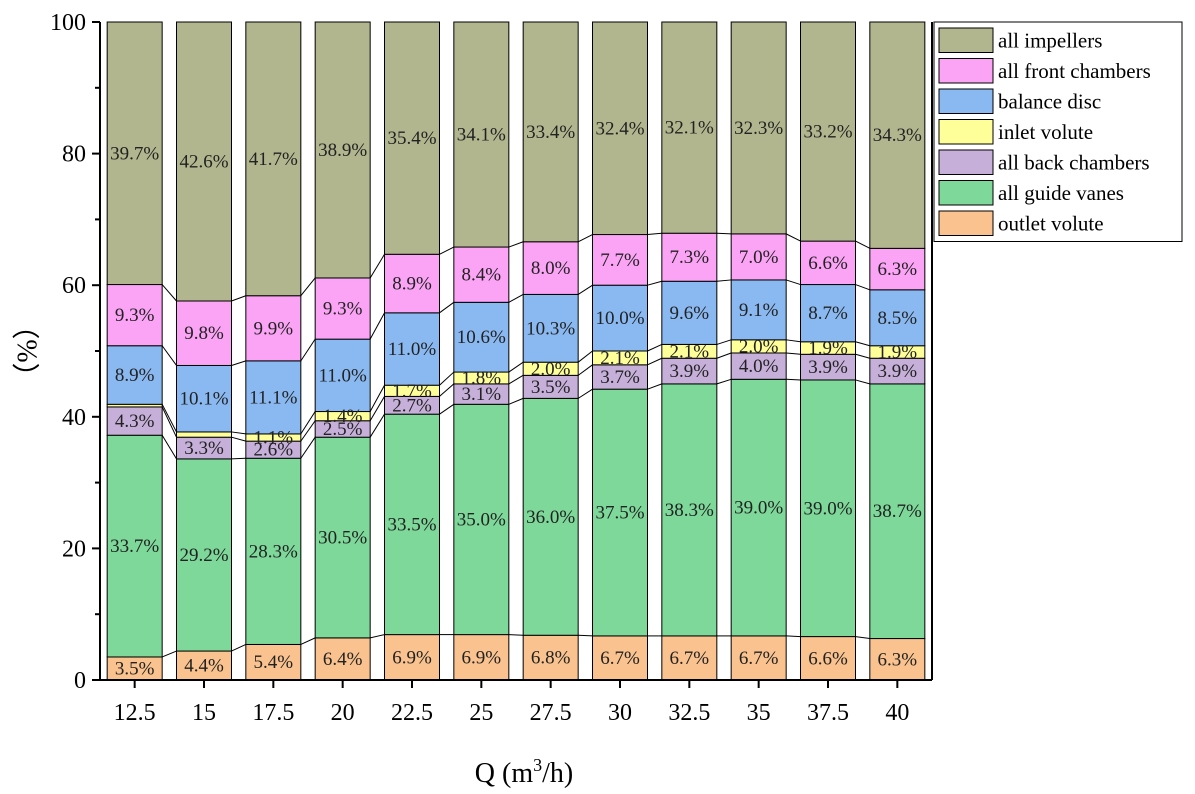  I want to click on data-label-balance-disc-35: 9.1%, so click(759, 310).